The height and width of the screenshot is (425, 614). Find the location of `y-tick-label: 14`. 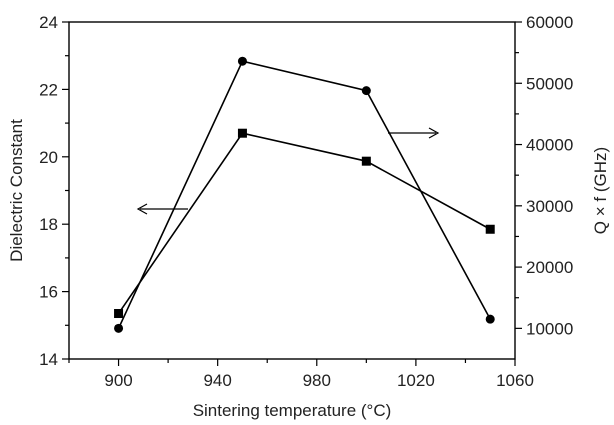

y-tick-label: 14 is located at coordinates (48, 359).